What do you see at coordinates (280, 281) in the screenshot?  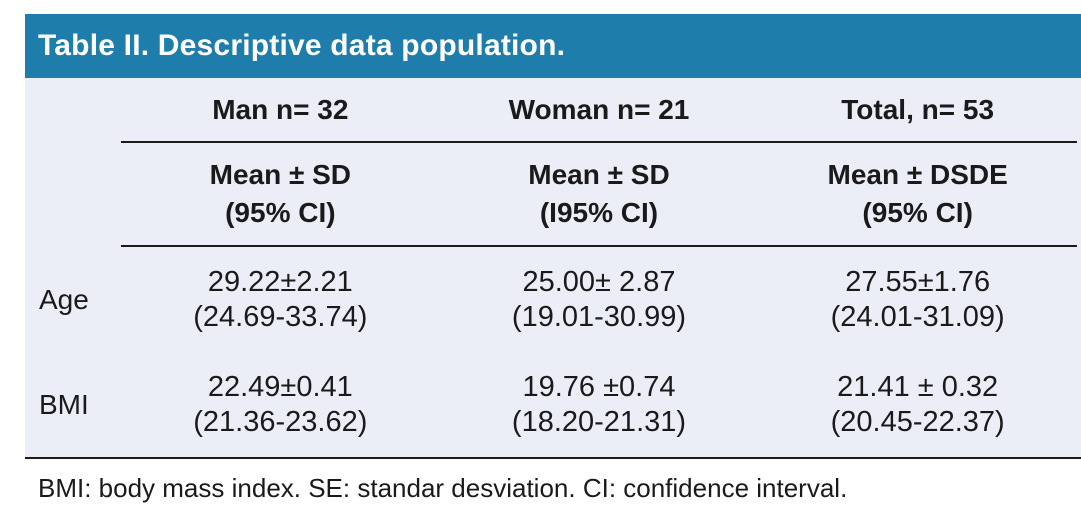 I see `age-man-mean: 29.22±2.21` at bounding box center [280, 281].